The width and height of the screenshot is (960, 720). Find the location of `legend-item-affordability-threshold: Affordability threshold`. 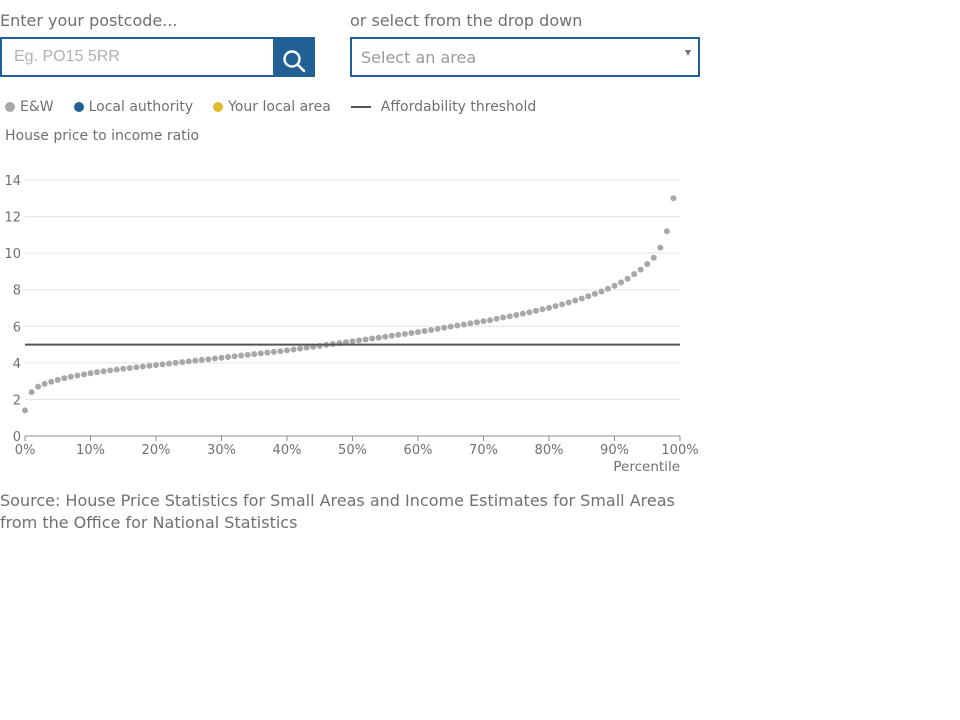

legend-item-affordability-threshold: Affordability threshold is located at coordinates (443, 107).